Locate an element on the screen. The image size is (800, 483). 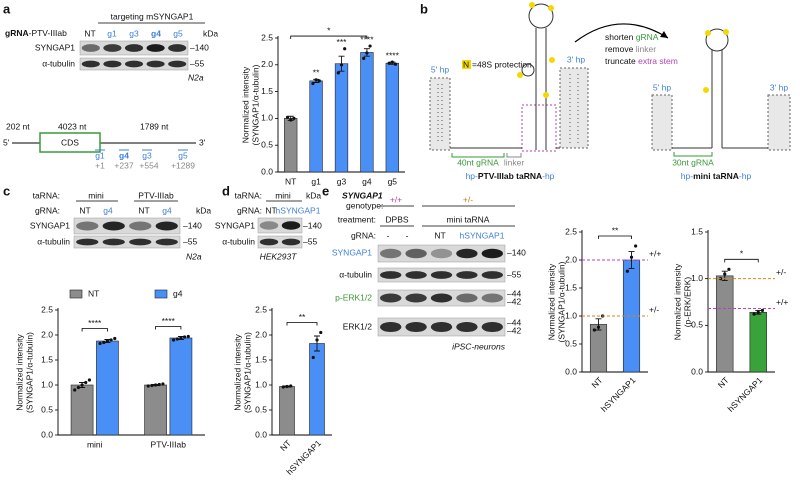
y-tick-label: 1.0 is located at coordinates (267, 118).